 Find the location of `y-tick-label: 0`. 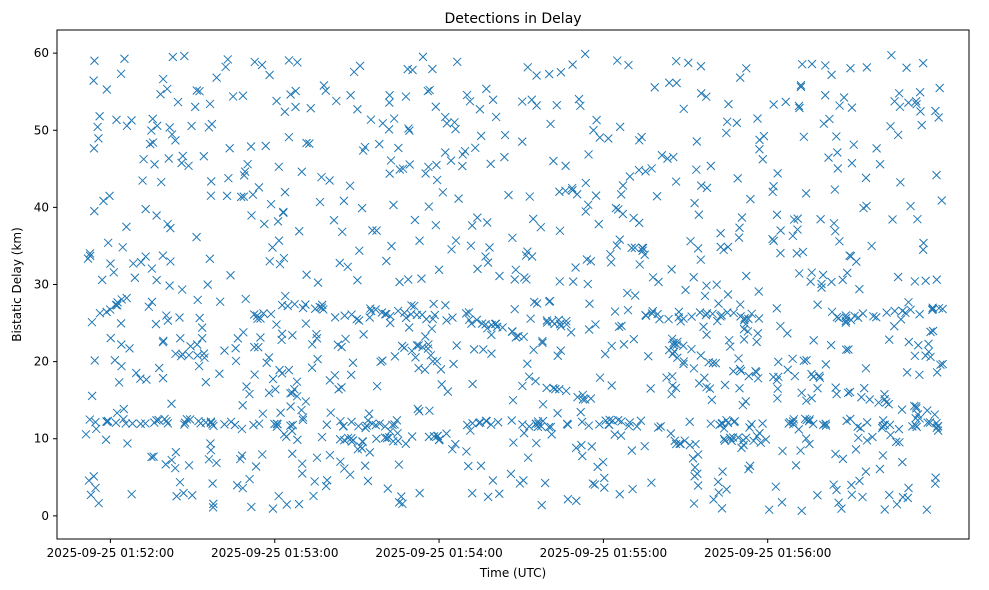

y-tick-label: 0 is located at coordinates (45, 516).